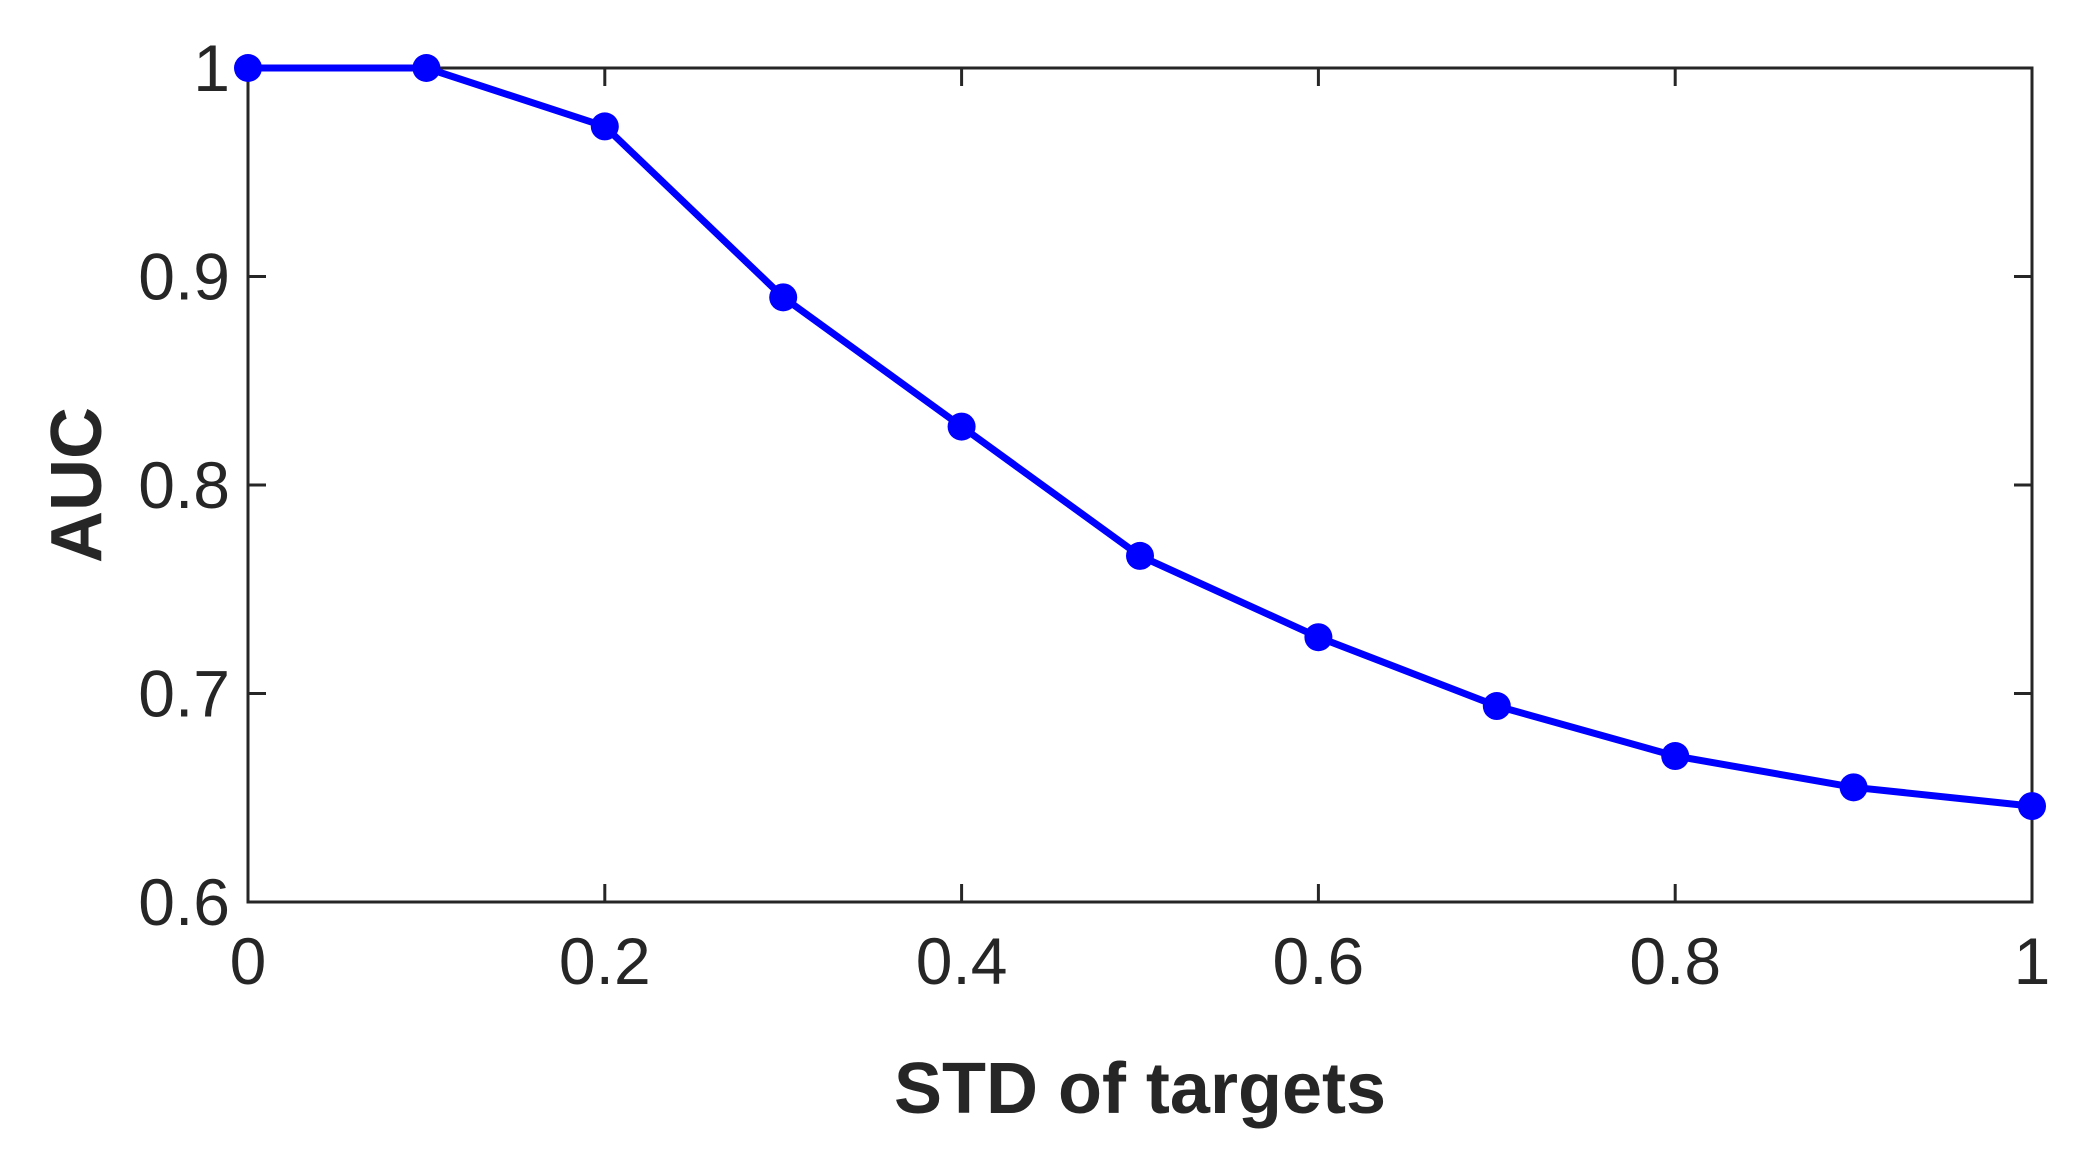 The width and height of the screenshot is (2076, 1156). What do you see at coordinates (2032, 961) in the screenshot?
I see `x-tick-label: 1` at bounding box center [2032, 961].